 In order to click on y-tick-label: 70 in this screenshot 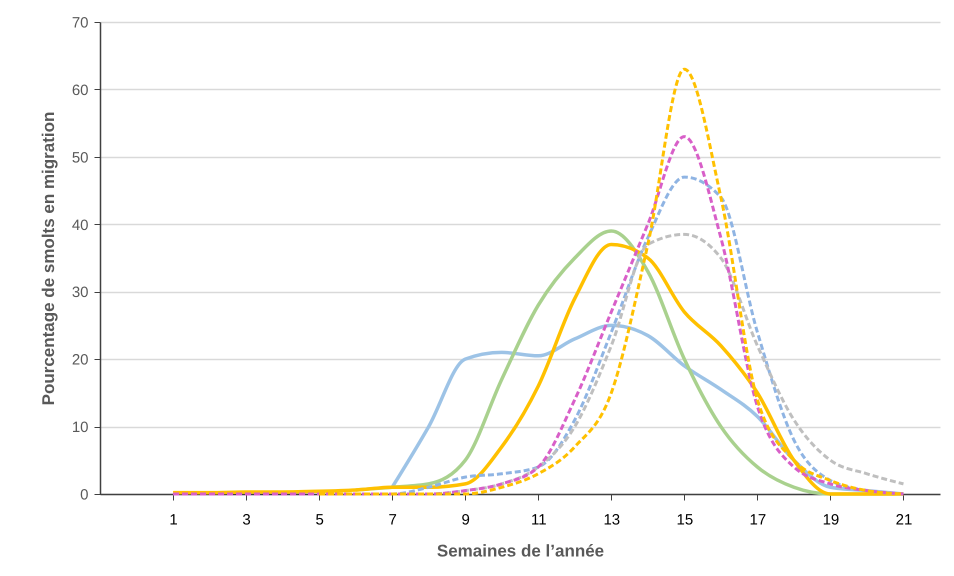, I will do `click(80, 23)`.